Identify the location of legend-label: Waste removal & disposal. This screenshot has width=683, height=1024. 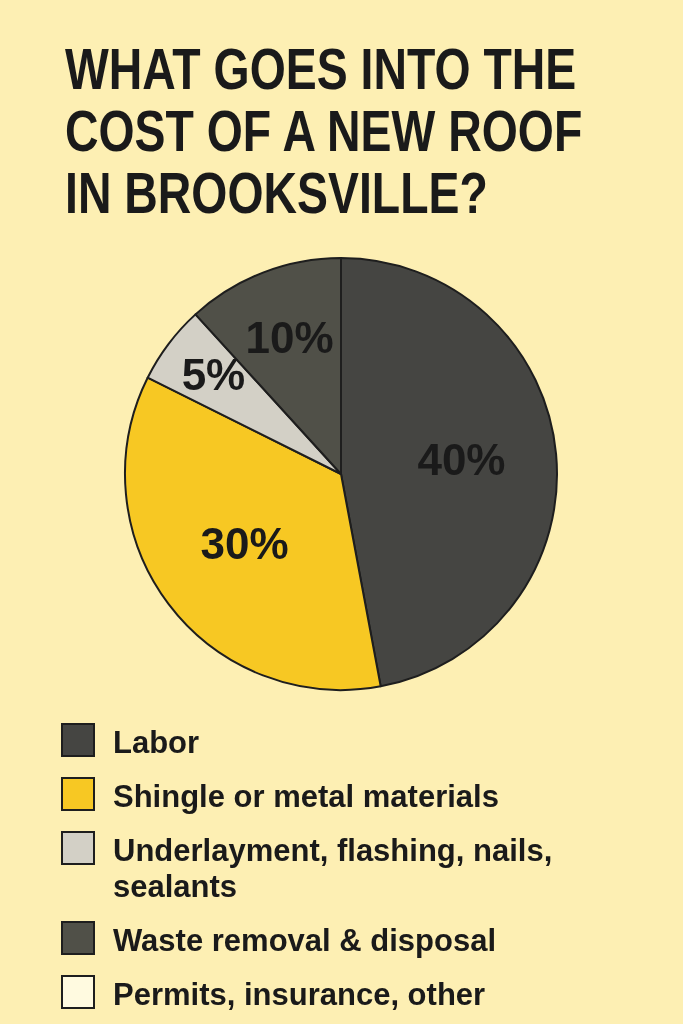
(305, 940).